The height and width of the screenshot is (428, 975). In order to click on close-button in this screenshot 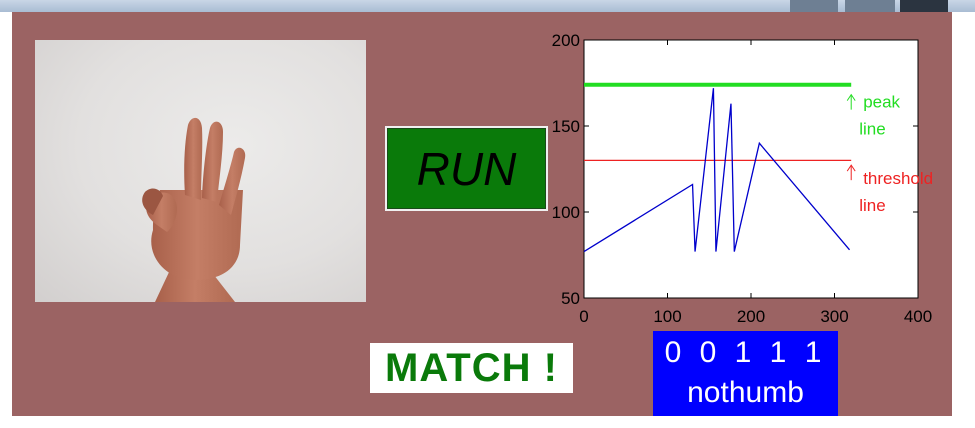, I will do `click(924, 6)`.